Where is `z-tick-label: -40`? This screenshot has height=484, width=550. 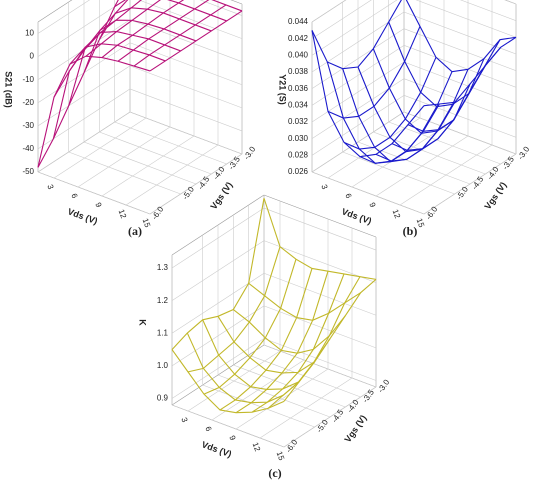
z-tick-label: -40 is located at coordinates (28, 148).